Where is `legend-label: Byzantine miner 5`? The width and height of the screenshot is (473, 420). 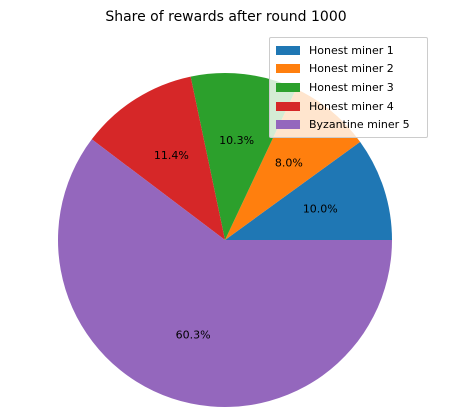 legend-label: Byzantine miner 5 is located at coordinates (359, 125).